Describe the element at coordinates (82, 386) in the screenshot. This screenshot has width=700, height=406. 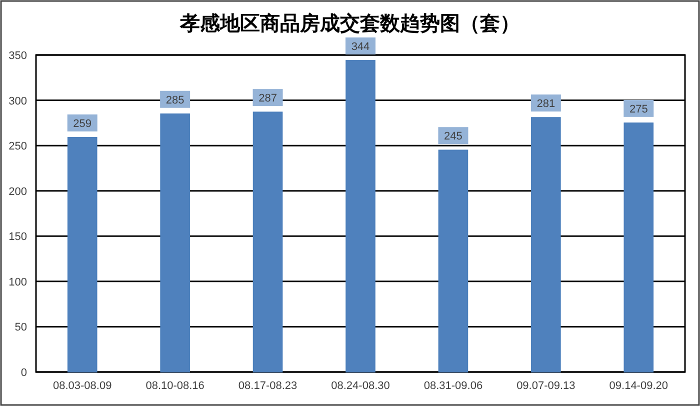
I see `x-tick-label: 08.03-08.09` at that location.